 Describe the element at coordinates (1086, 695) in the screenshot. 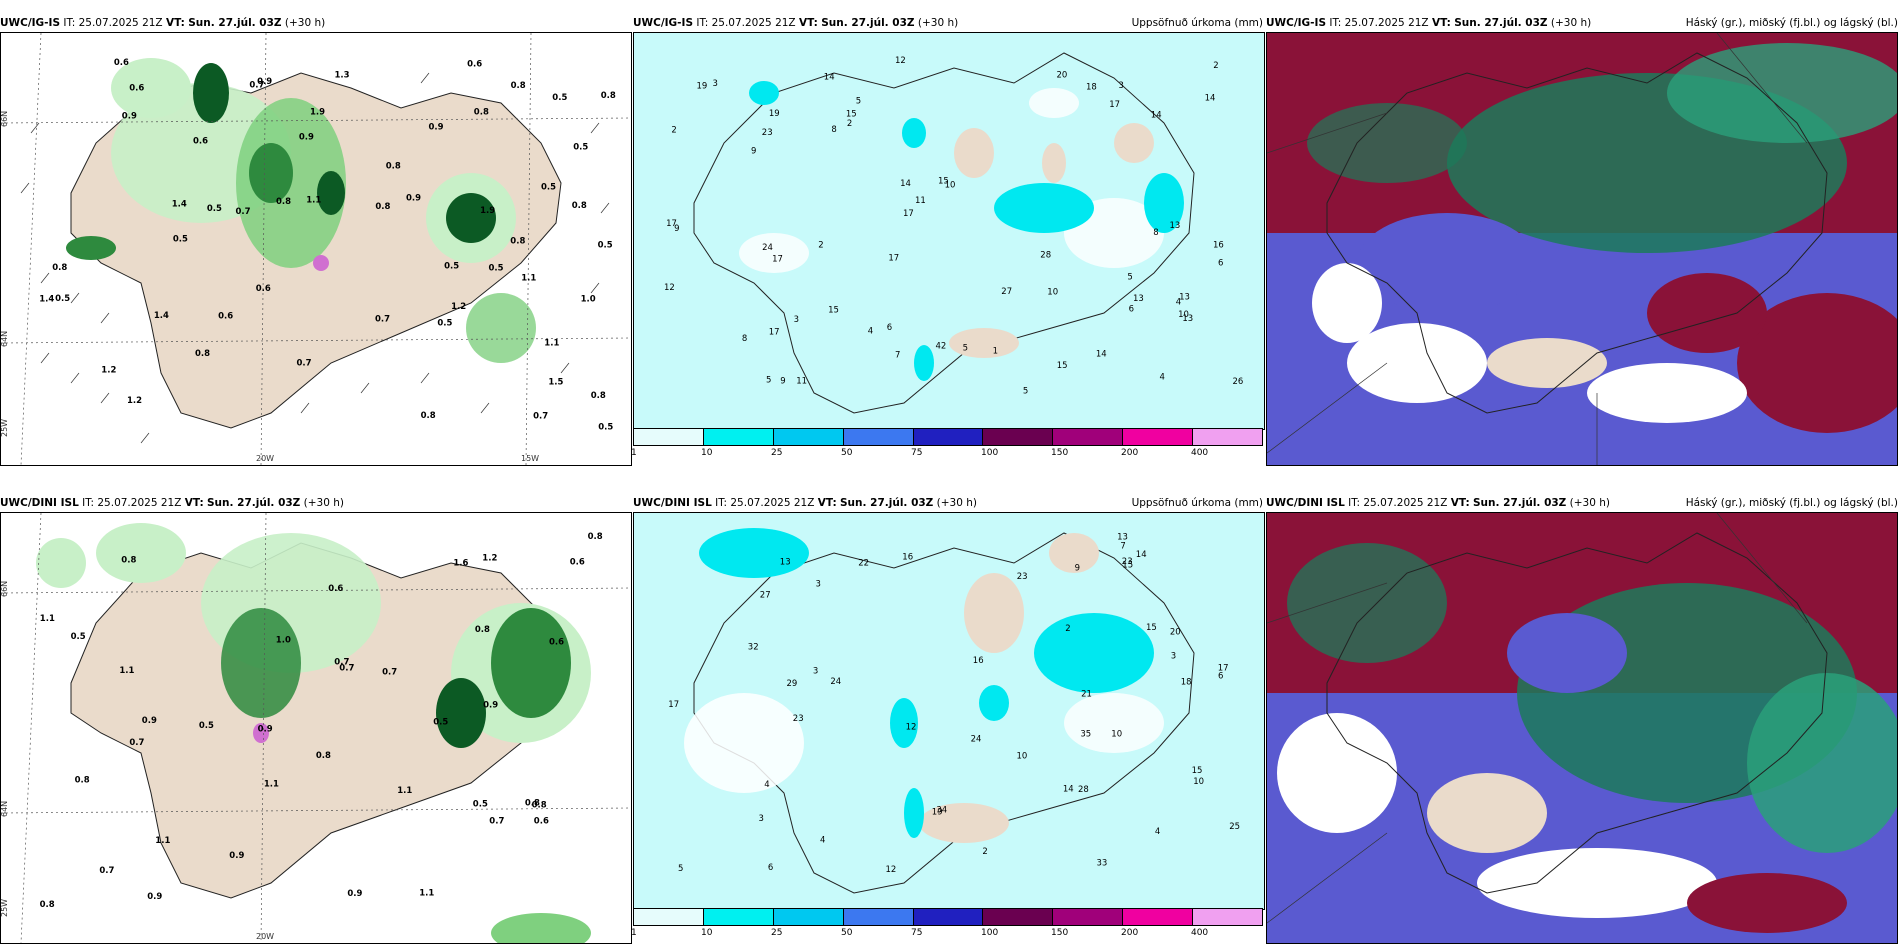

I see `value-label: 21` at that location.